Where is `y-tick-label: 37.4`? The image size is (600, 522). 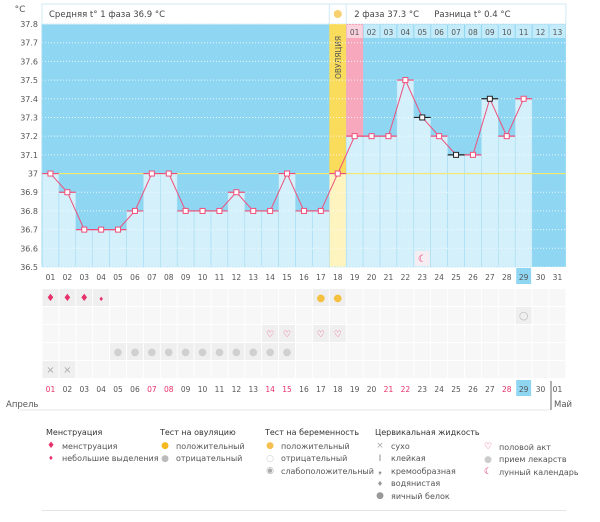
y-tick-label: 37.4 is located at coordinates (29, 99).